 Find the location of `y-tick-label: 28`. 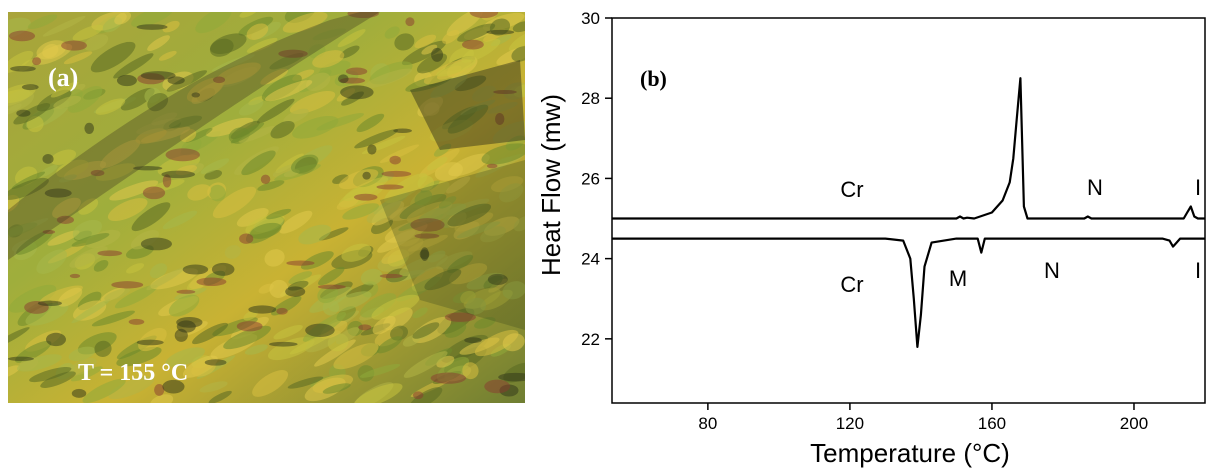

y-tick-label: 28 is located at coordinates (590, 98).